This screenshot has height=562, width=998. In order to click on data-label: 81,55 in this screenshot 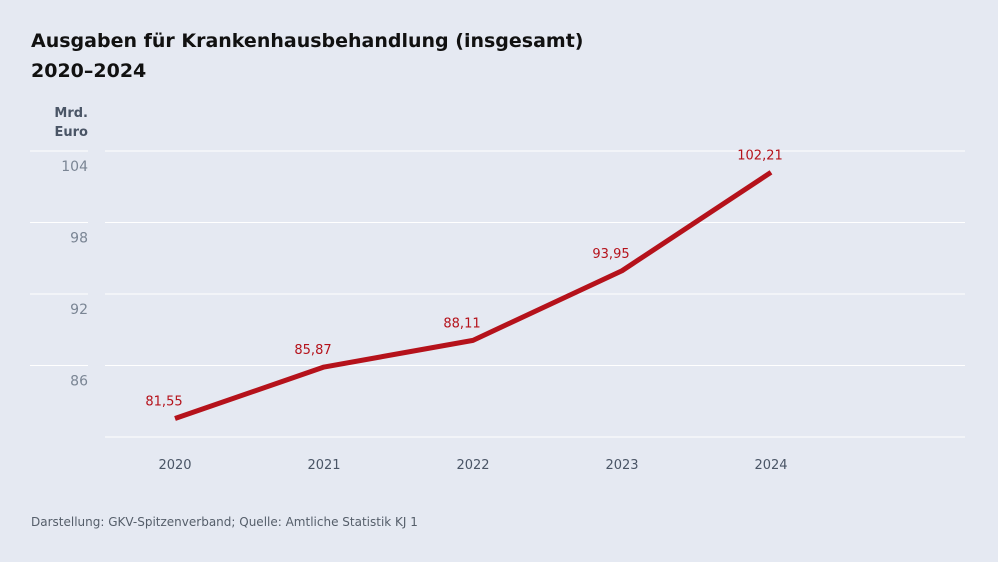, I will do `click(163, 402)`.